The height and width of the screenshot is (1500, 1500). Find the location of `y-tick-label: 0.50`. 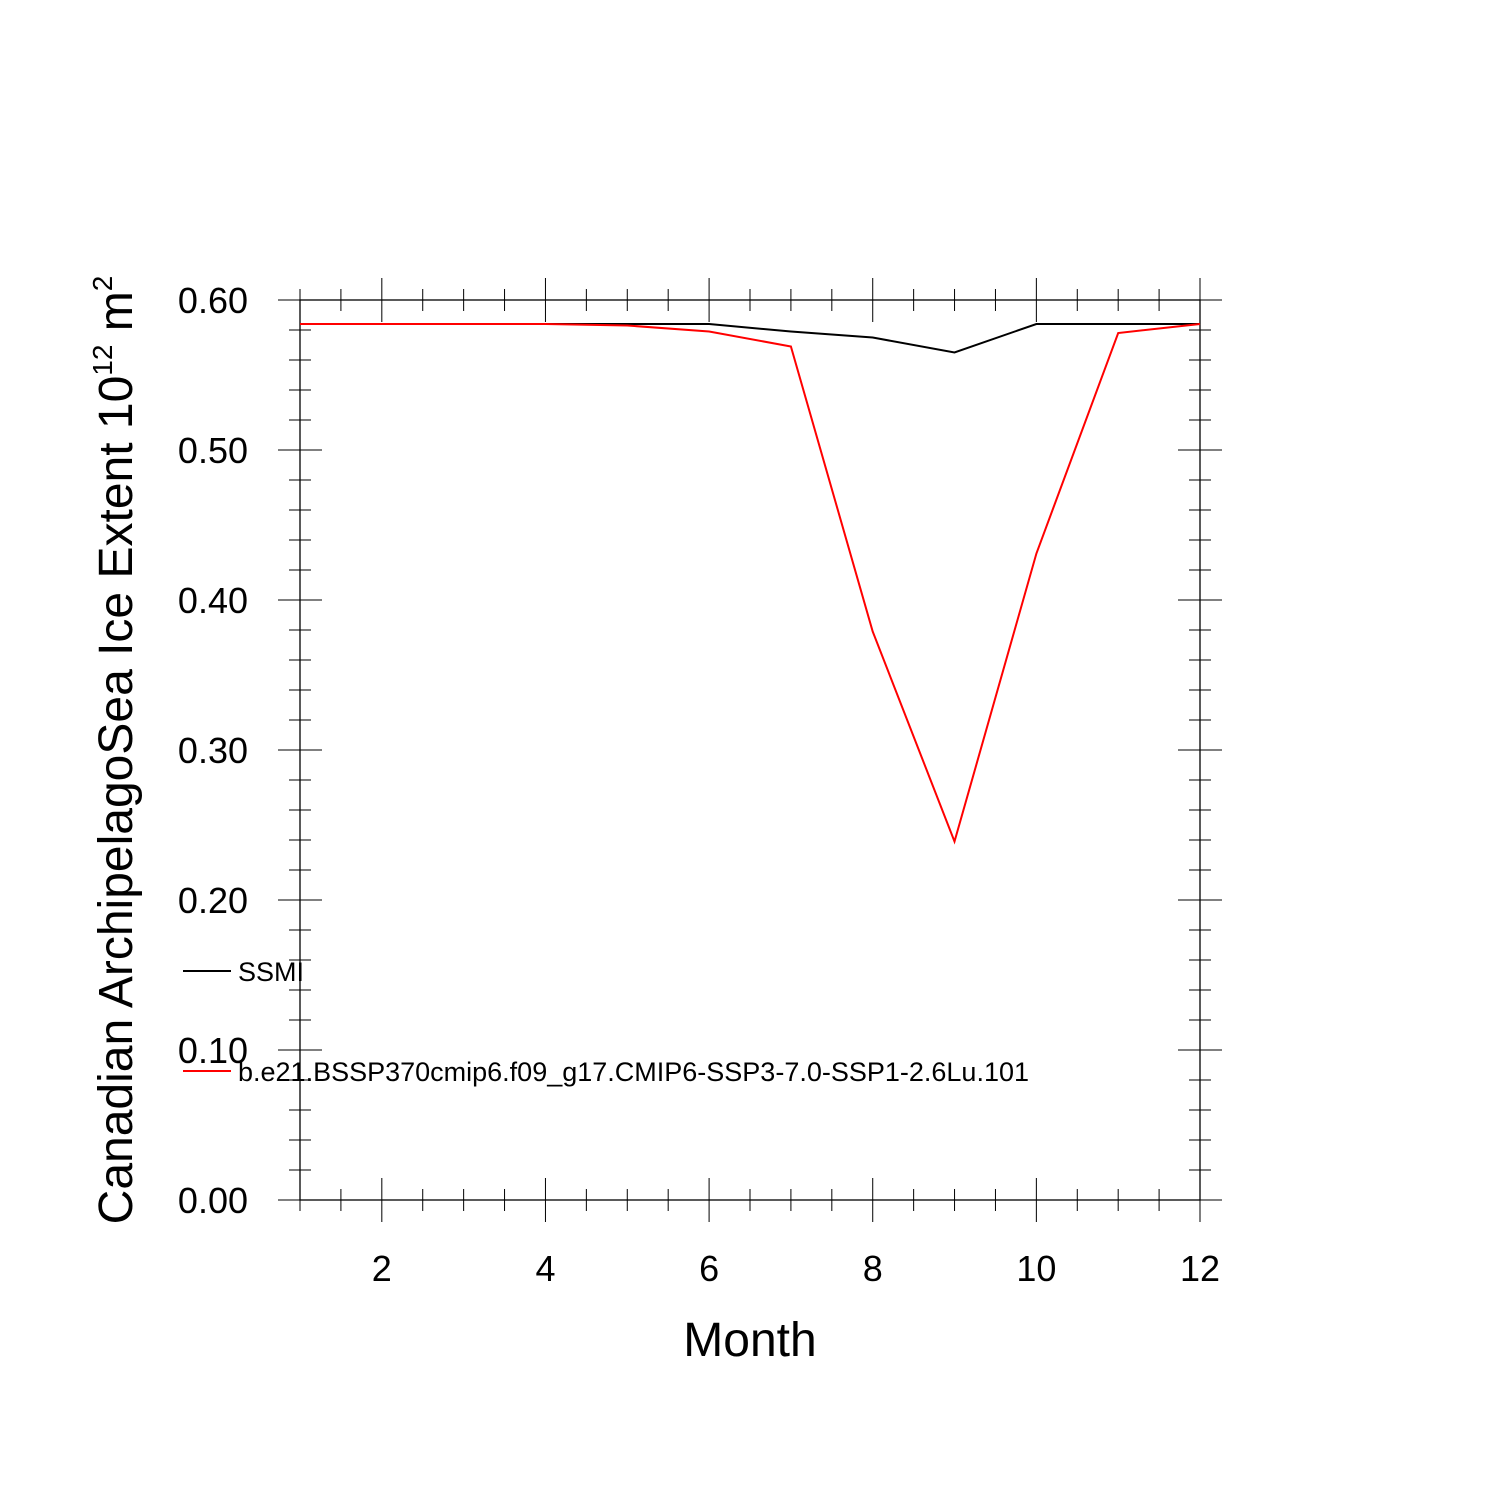

y-tick-label: 0.50 is located at coordinates (213, 450).